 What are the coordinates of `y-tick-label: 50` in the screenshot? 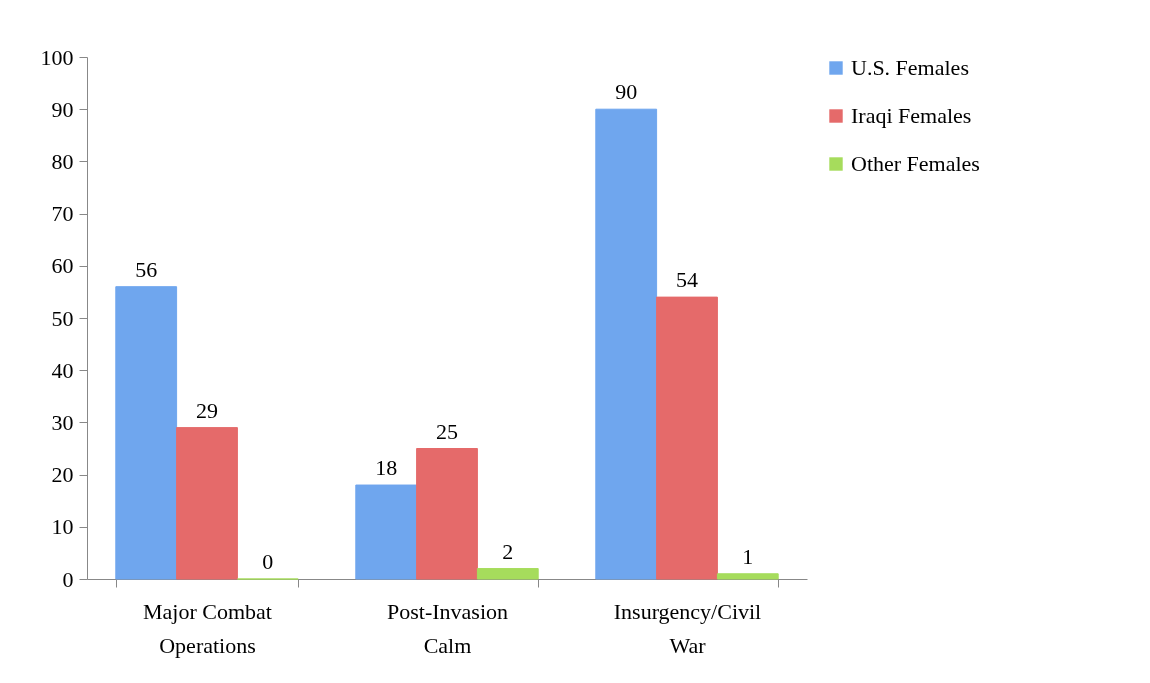 It's located at (62, 318).